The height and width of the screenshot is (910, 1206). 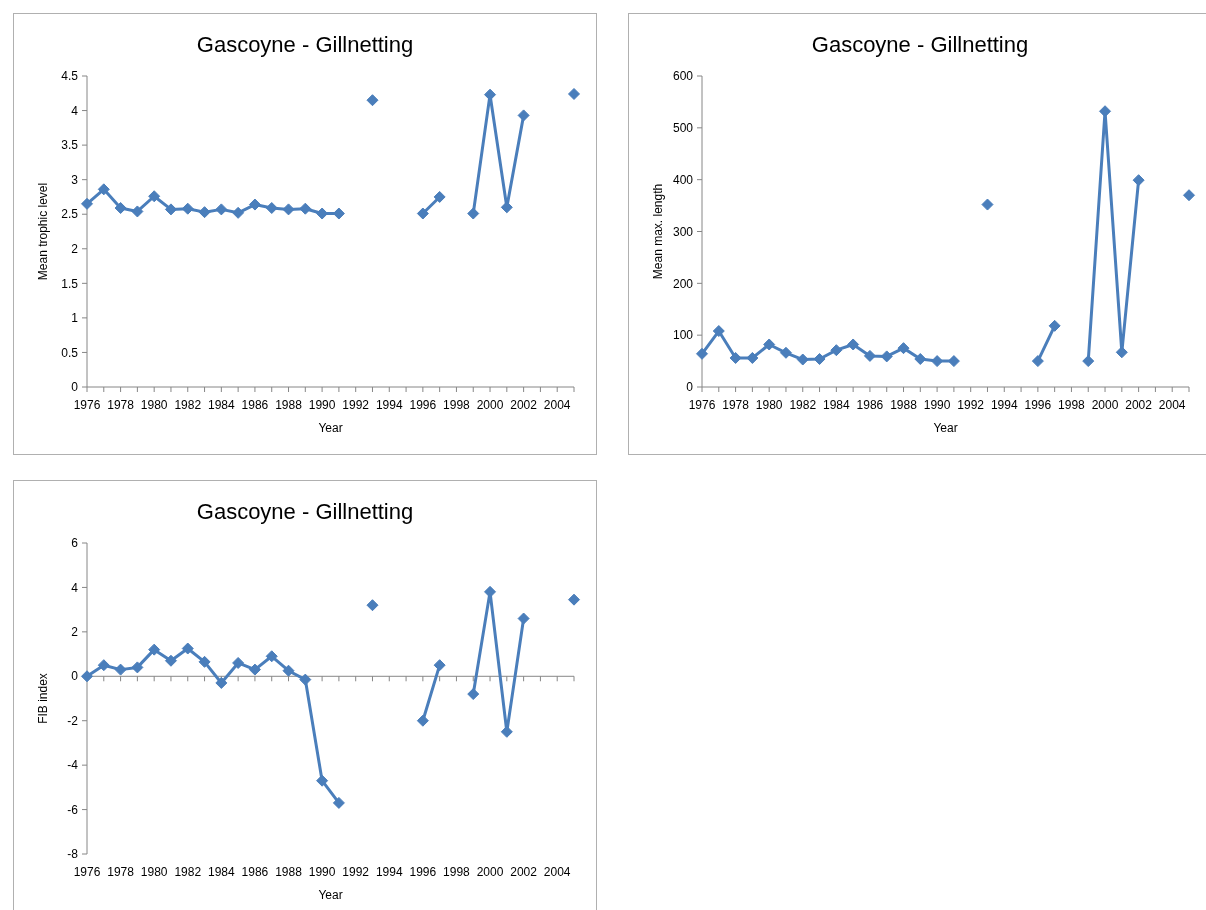 I want to click on y-tick-label: 3.5, so click(x=70, y=145).